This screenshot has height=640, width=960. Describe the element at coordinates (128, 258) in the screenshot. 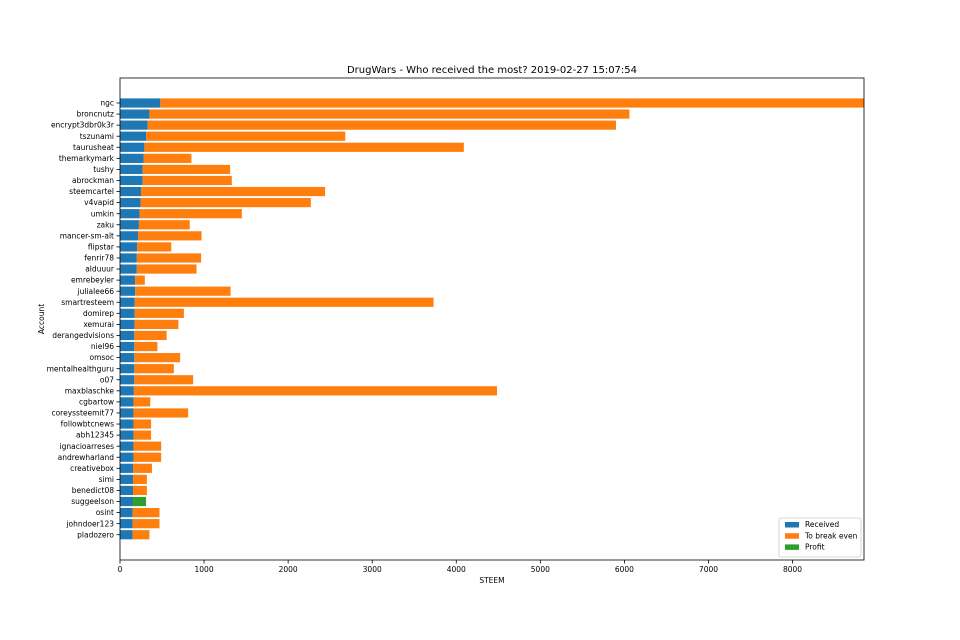

I see `bar-received-fenrir78` at that location.